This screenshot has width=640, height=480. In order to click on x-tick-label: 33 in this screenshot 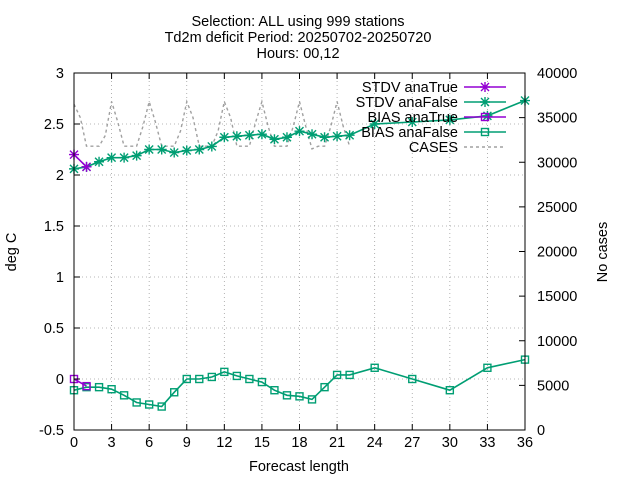, I will do `click(487, 443)`.